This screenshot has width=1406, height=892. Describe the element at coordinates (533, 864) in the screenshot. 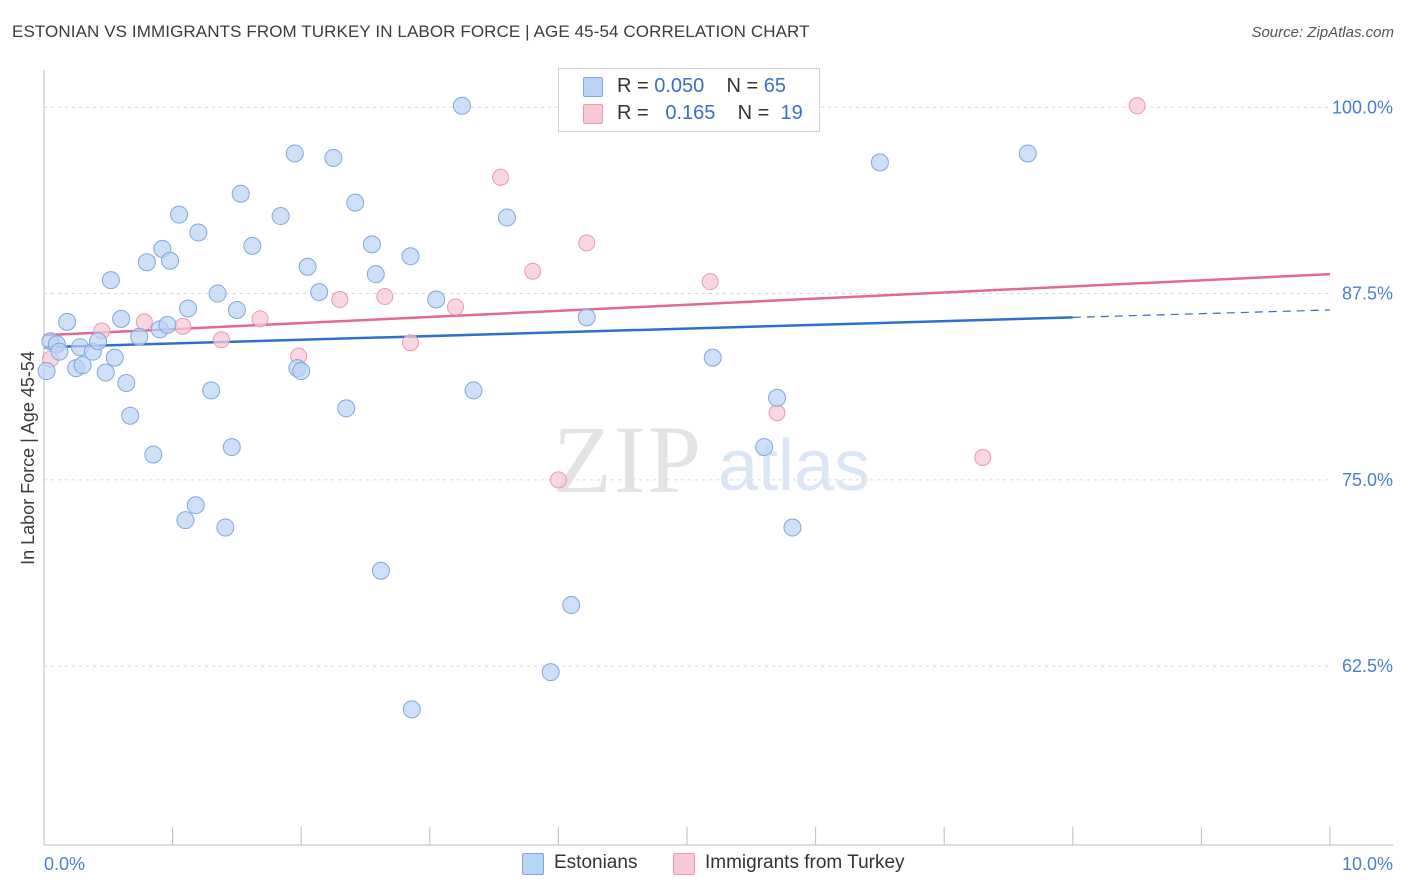

I see `bottom-legend-swatch-blue` at that location.